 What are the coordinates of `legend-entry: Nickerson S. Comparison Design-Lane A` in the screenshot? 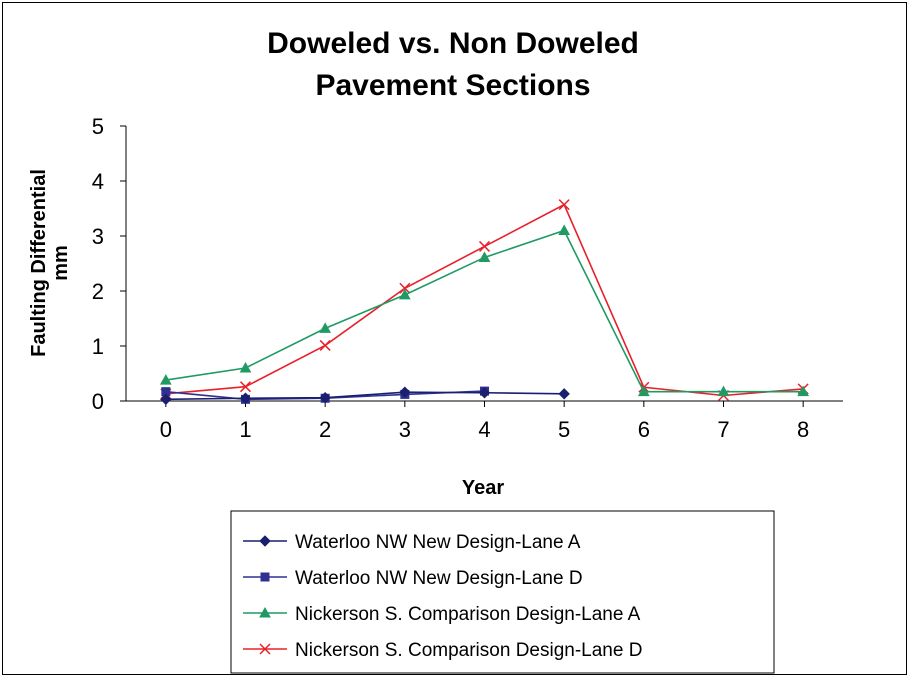 It's located at (442, 614).